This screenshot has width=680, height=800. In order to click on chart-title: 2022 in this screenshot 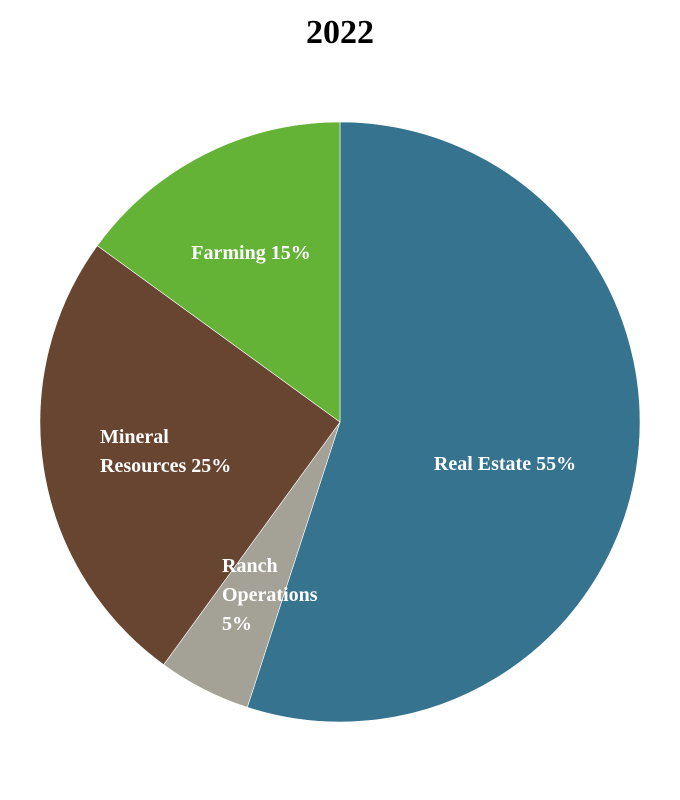, I will do `click(340, 32)`.